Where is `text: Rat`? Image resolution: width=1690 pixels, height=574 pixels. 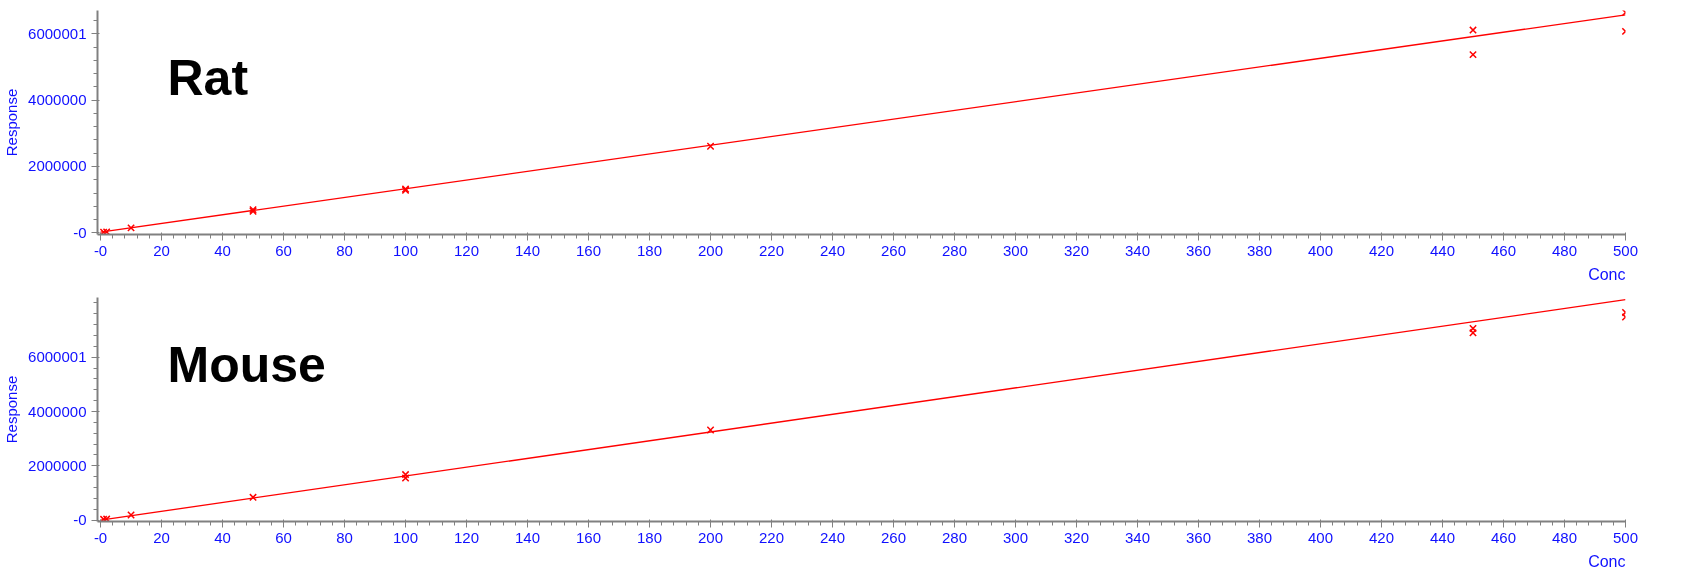
text: Rat is located at coordinates (208, 77).